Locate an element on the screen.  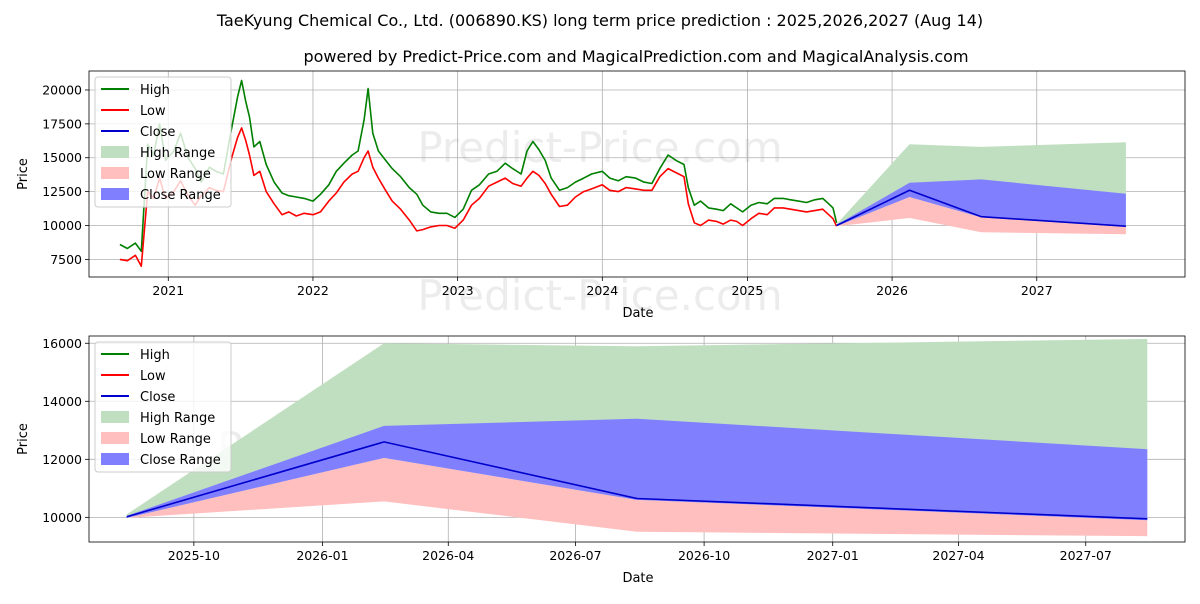
y-tick-label: 16000 is located at coordinates (62, 343).